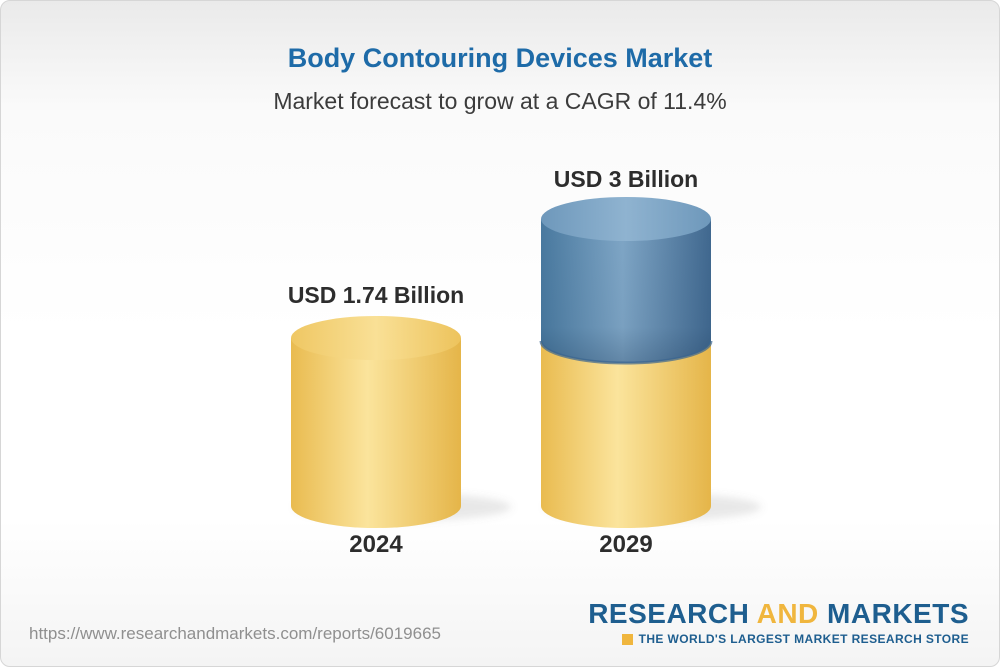 The width and height of the screenshot is (1000, 667). I want to click on x-axis-label-2024: 2024, so click(376, 544).